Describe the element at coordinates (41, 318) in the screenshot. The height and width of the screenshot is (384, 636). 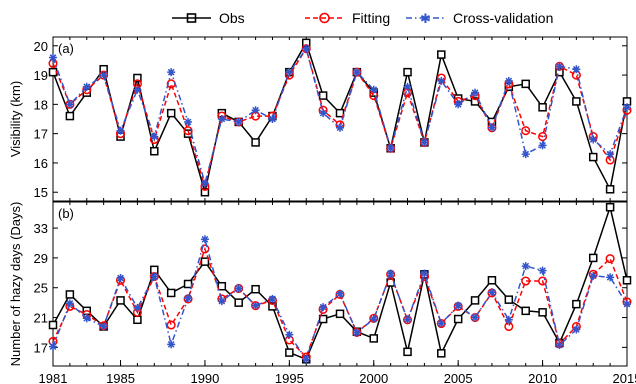
I see `panel-b-y-tick-label: 21` at that location.